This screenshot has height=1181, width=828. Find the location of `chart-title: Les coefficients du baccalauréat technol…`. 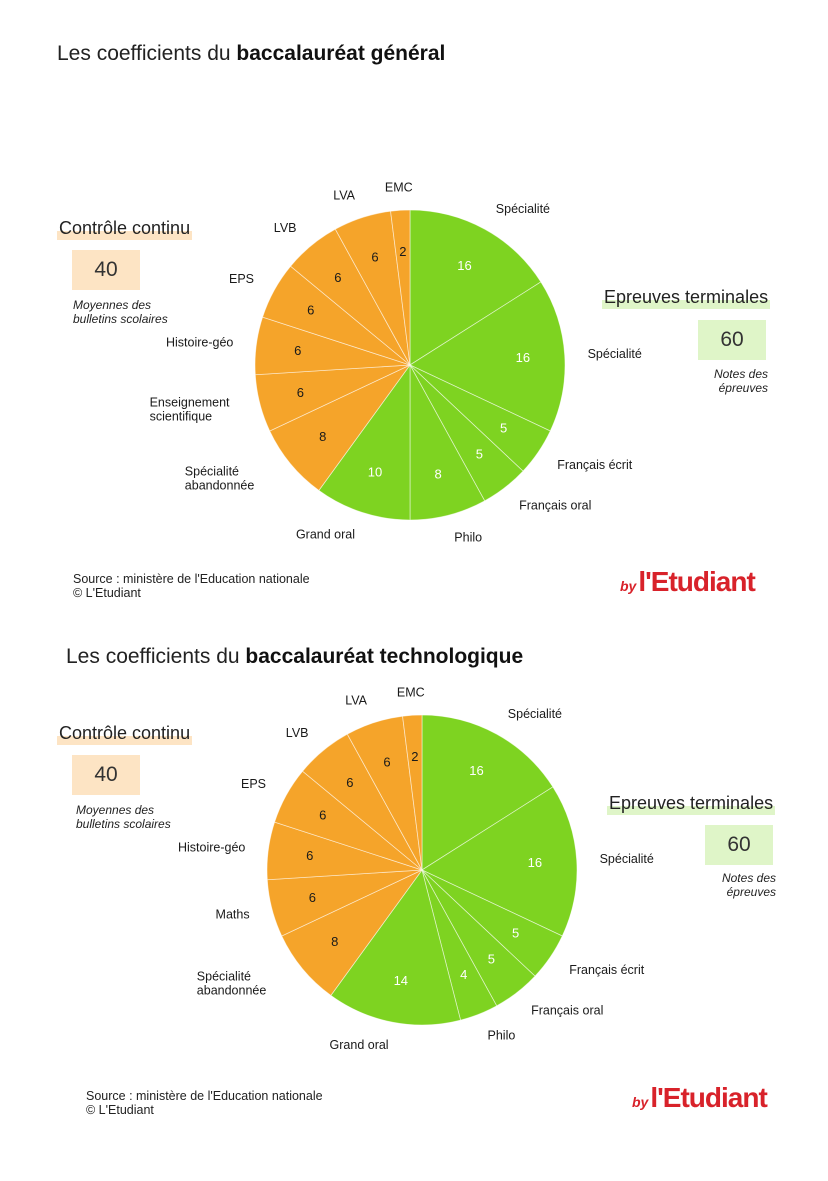

chart-title: Les coefficients du baccalauréat technol… is located at coordinates (295, 656).